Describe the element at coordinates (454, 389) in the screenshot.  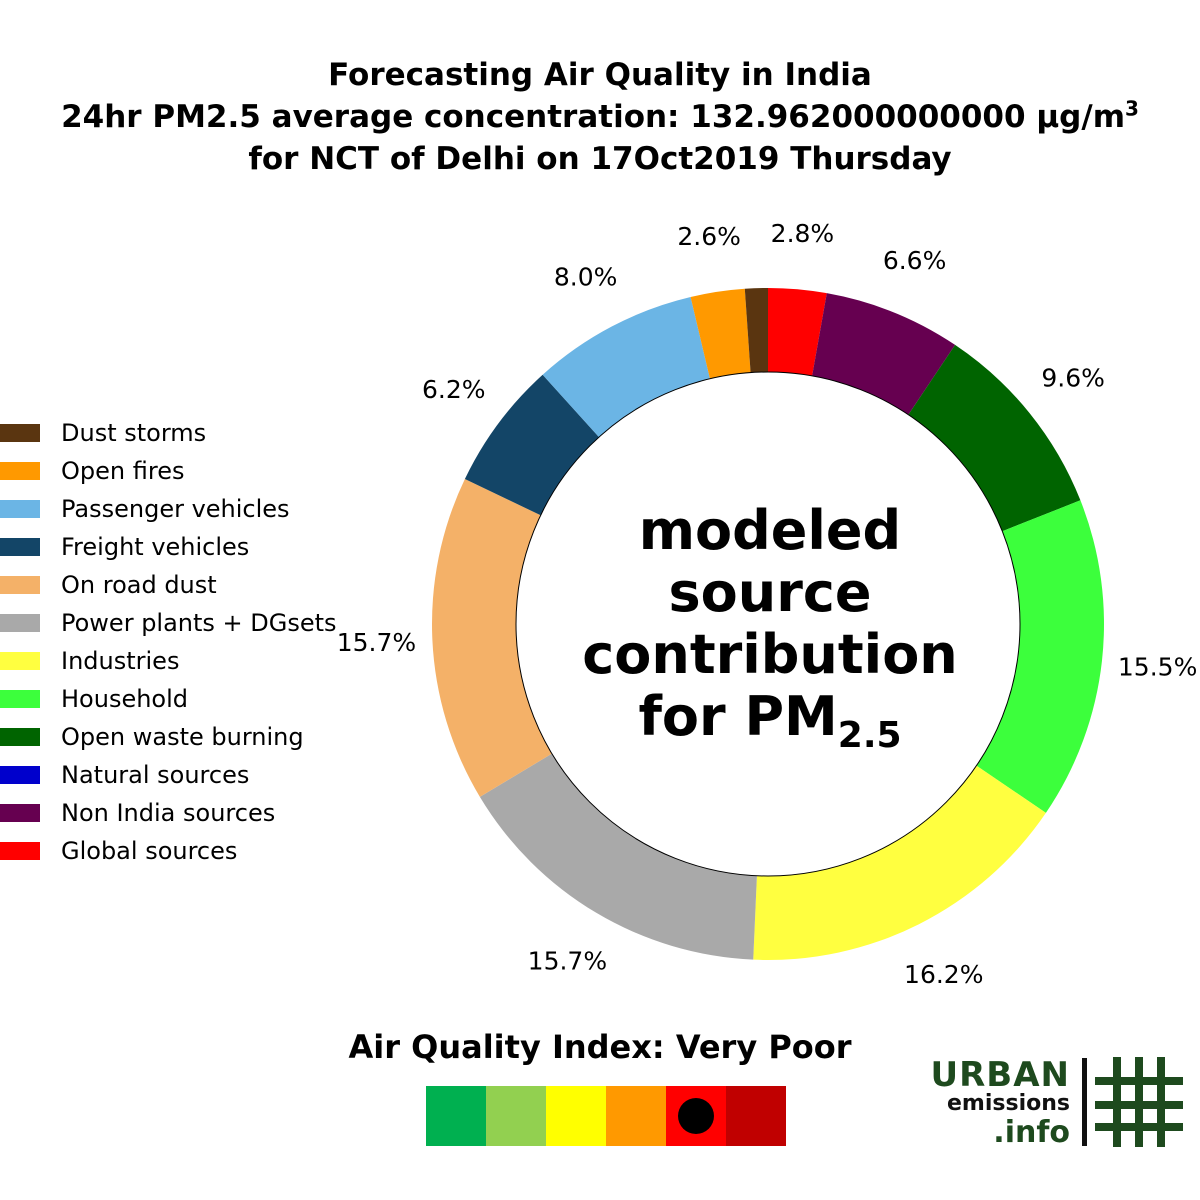
I see `slice-percent-label: 6.2%` at that location.